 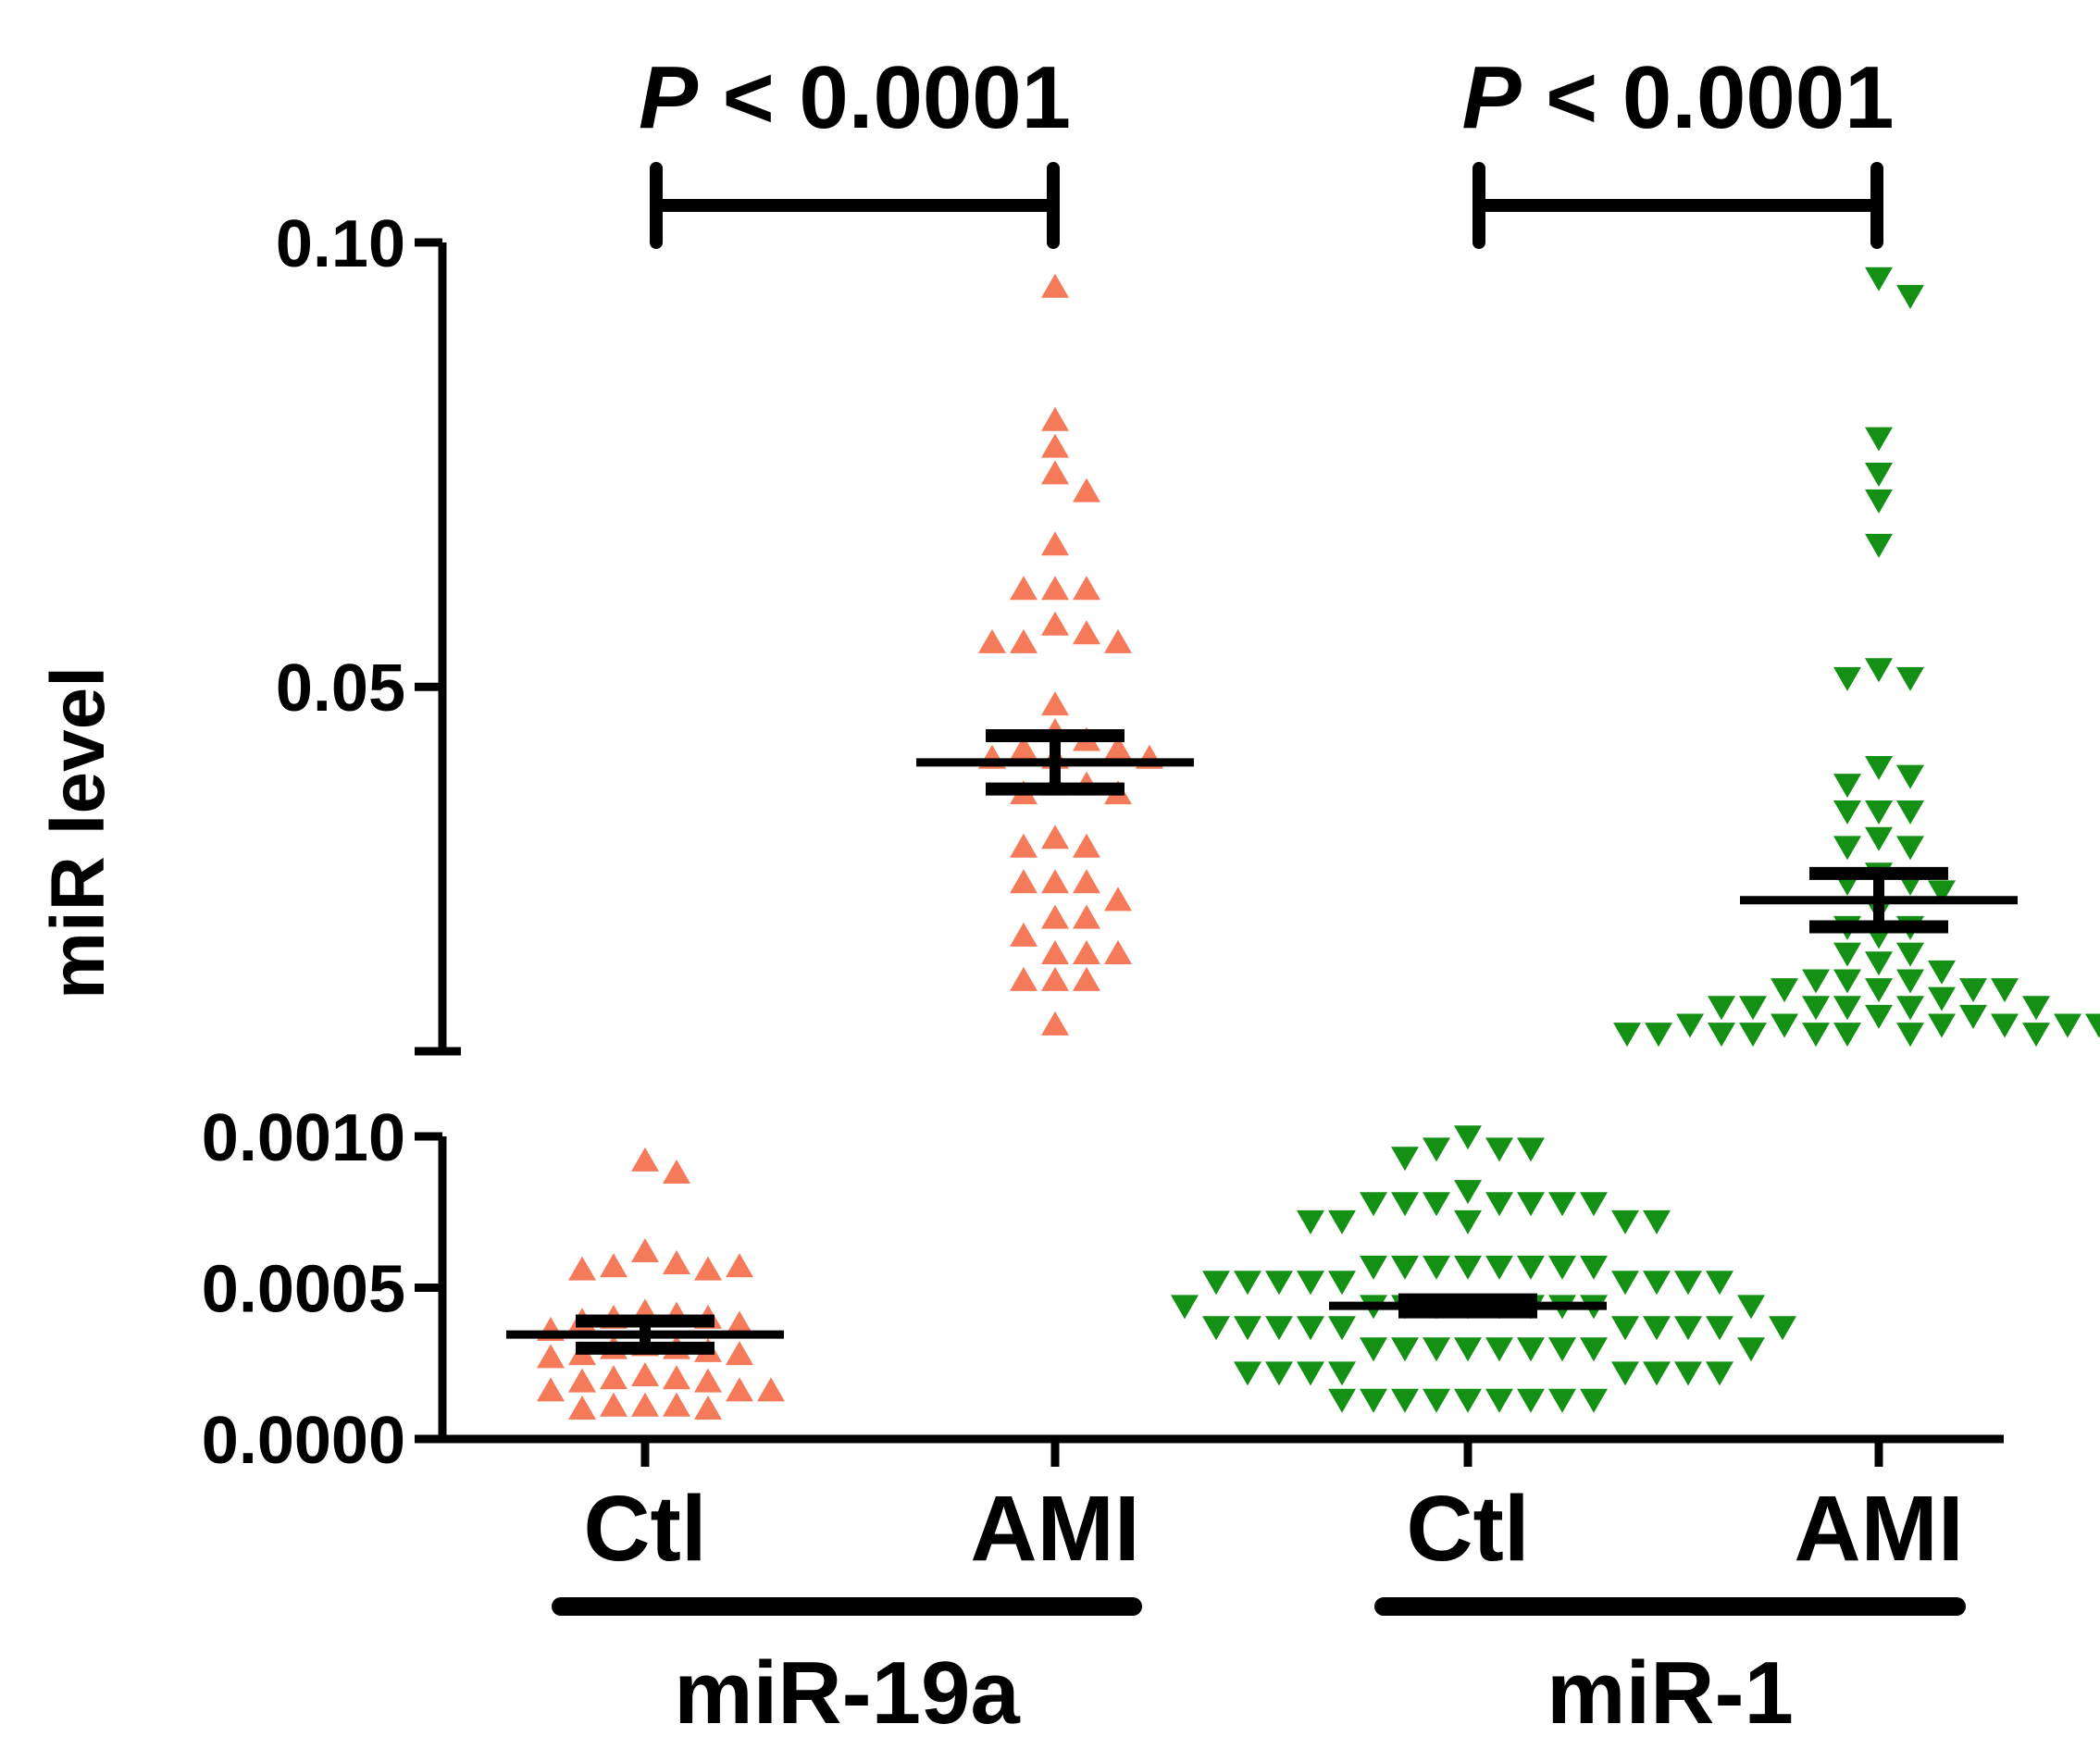 What do you see at coordinates (303, 1138) in the screenshot?
I see `y-tick-label: 0.0010` at bounding box center [303, 1138].